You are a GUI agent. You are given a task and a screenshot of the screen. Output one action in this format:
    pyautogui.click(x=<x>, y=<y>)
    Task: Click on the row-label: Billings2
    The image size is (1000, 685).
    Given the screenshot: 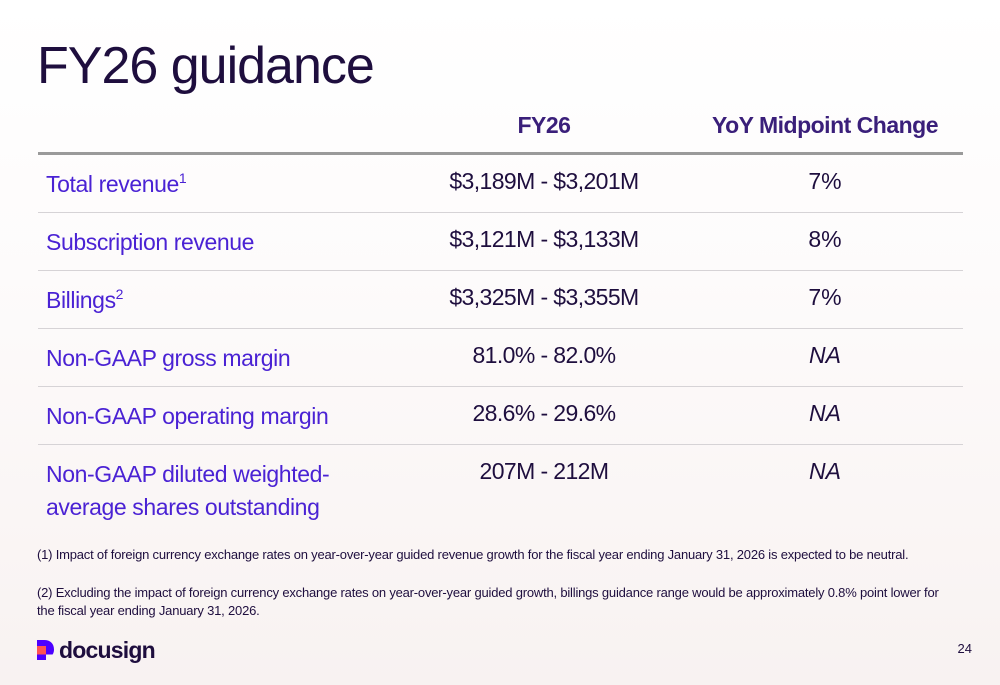 What is the action you would take?
    pyautogui.click(x=85, y=299)
    